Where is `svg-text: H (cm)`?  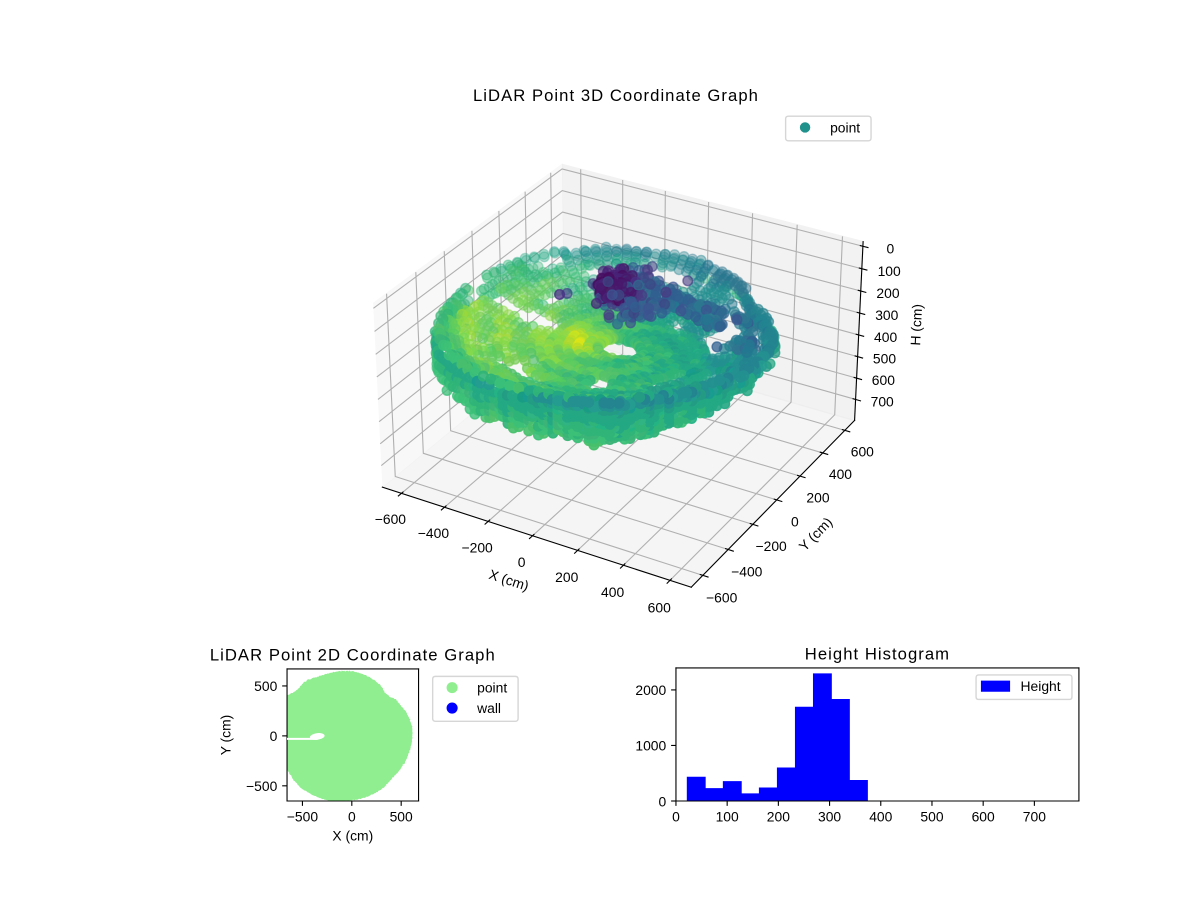
svg-text: H (cm) is located at coordinates (916, 325).